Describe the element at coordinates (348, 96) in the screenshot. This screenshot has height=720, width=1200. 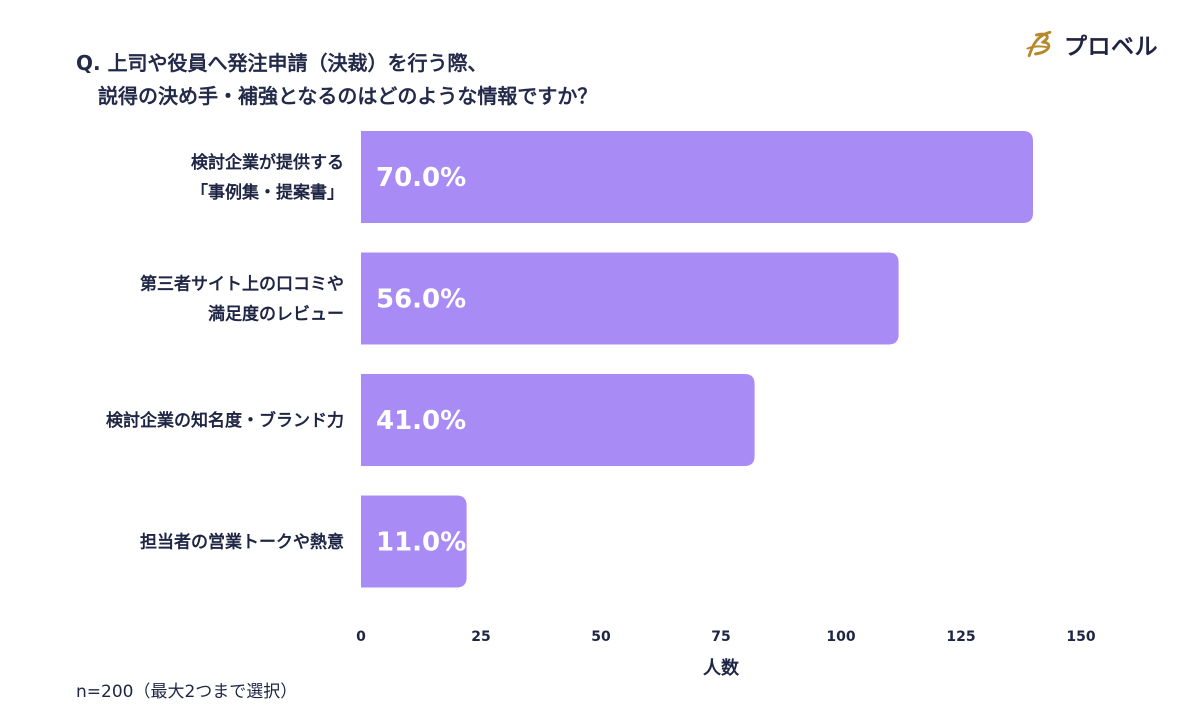
I see `question-line-2: 説得の決め手・補強となるのはどのような情報ですか？` at that location.